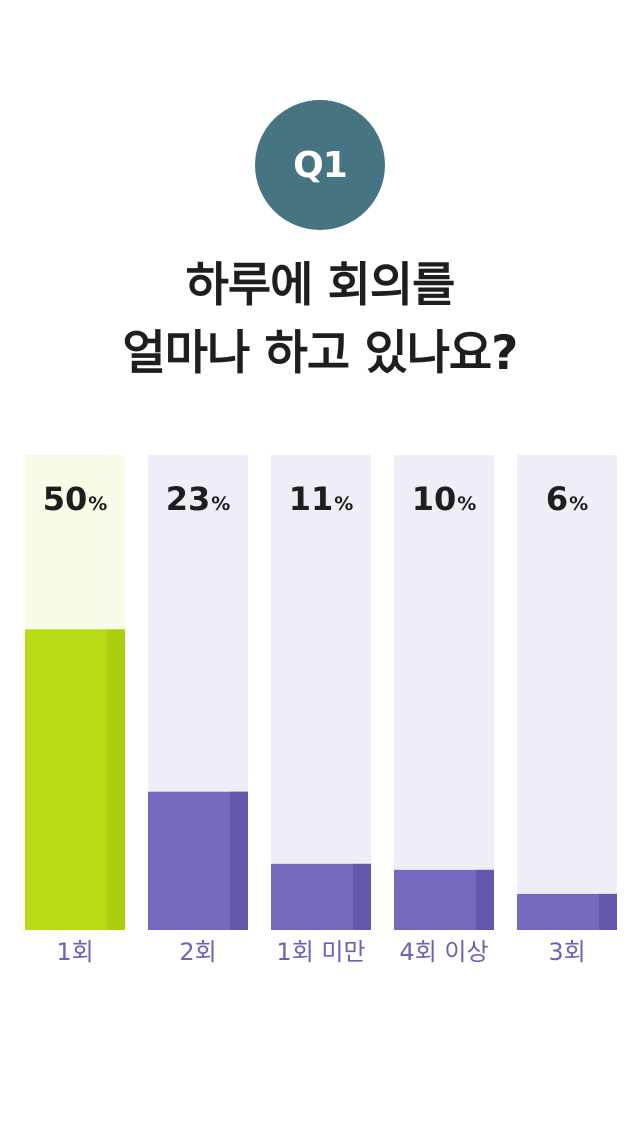 This screenshot has height=1140, width=640. What do you see at coordinates (320, 353) in the screenshot?
I see `title-line-2: 얼마나 하고 있나요?` at bounding box center [320, 353].